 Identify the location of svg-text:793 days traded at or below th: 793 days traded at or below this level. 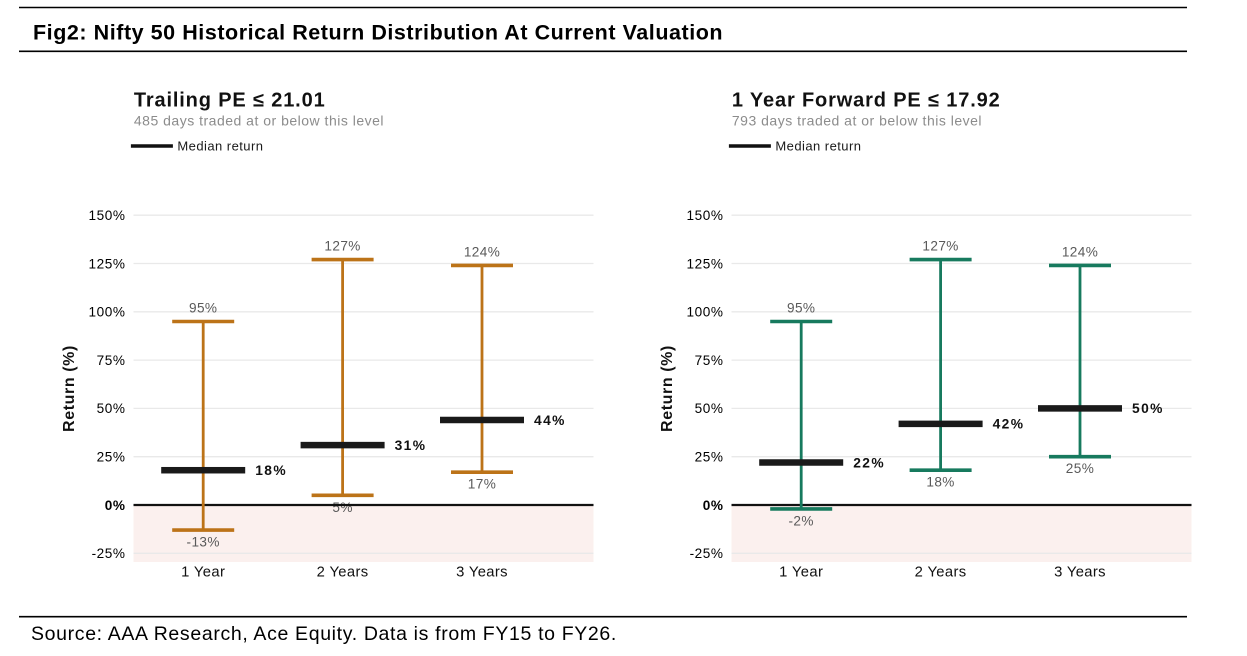
(857, 120).